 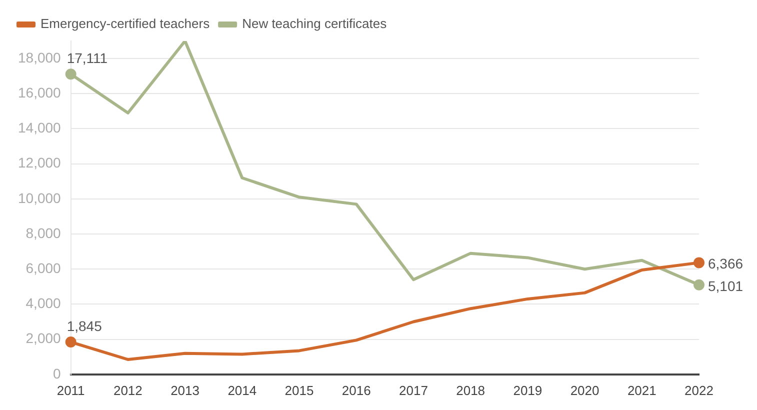 I want to click on y-tick-label: 12,000, so click(x=40, y=162).